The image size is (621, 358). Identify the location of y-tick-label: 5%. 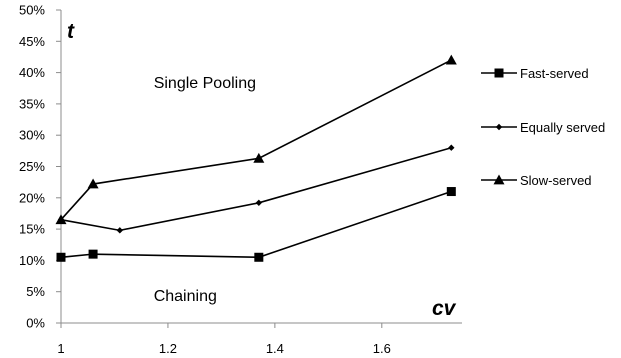
(35, 291).